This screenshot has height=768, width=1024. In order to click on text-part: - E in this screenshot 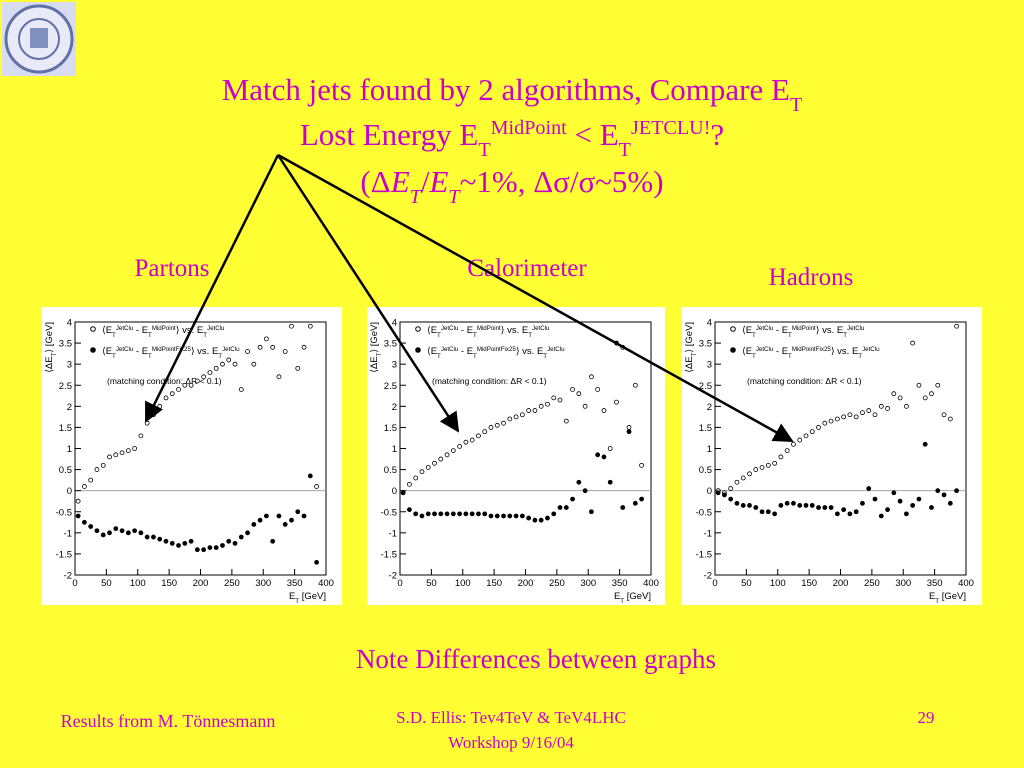, I will do `click(780, 351)`.